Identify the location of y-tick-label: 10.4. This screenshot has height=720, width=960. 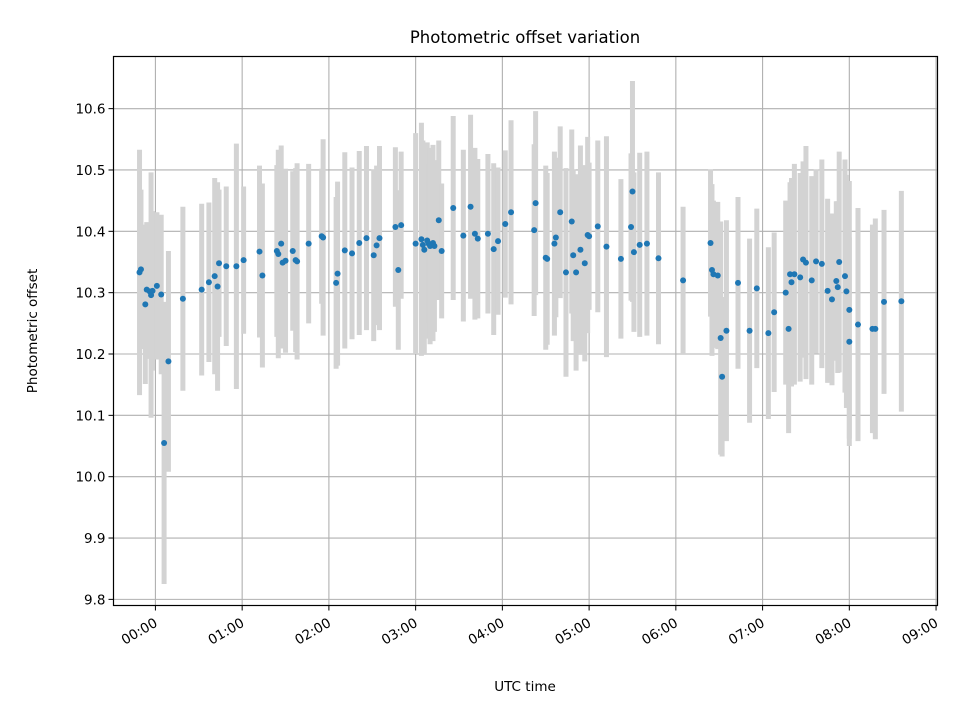
(90, 232).